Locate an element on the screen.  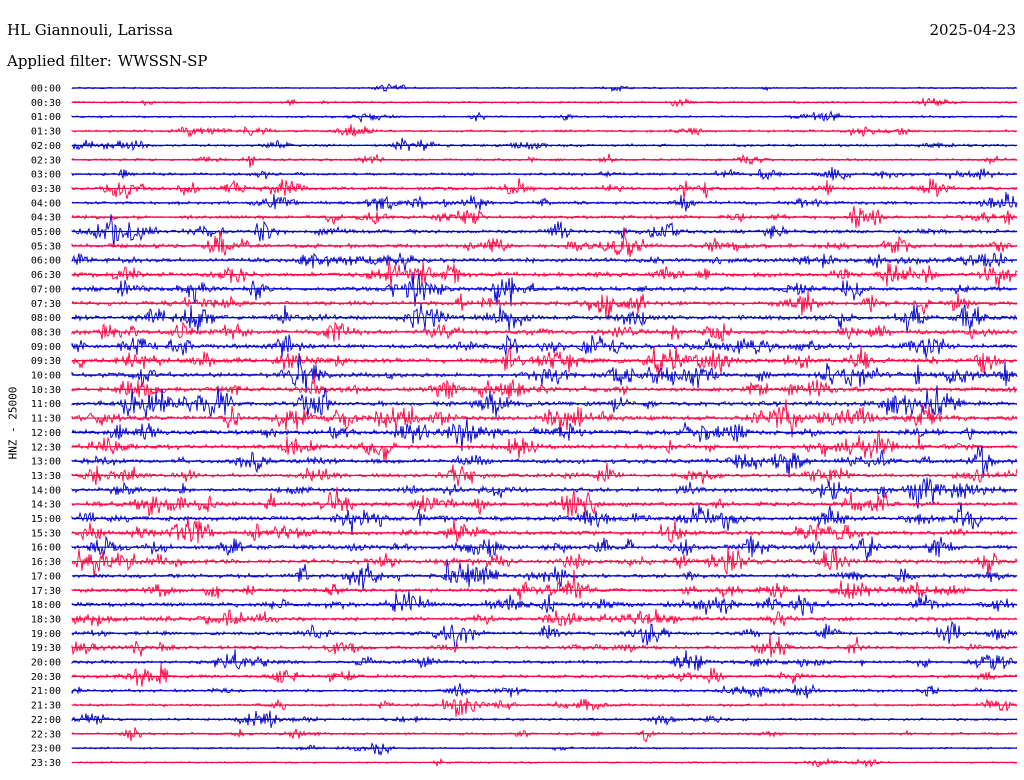
time-tick-label: 11:00 is located at coordinates (46, 404).